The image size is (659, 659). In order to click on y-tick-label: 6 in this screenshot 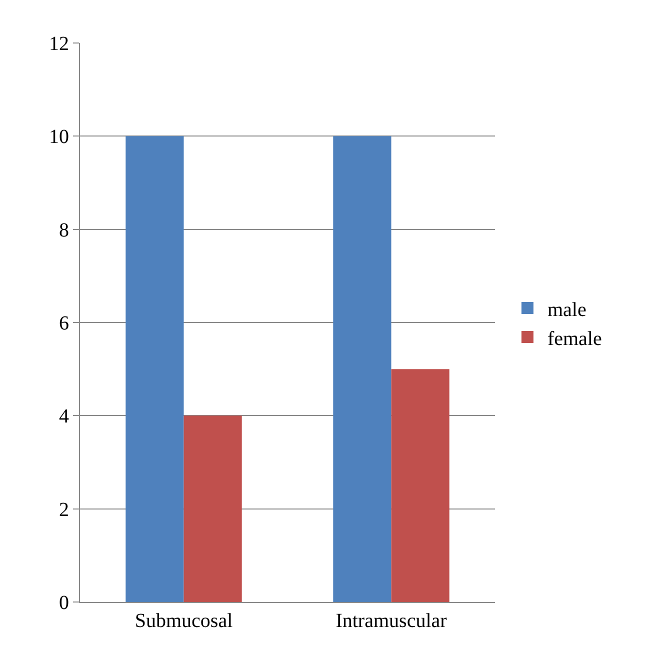, I will do `click(64, 323)`.